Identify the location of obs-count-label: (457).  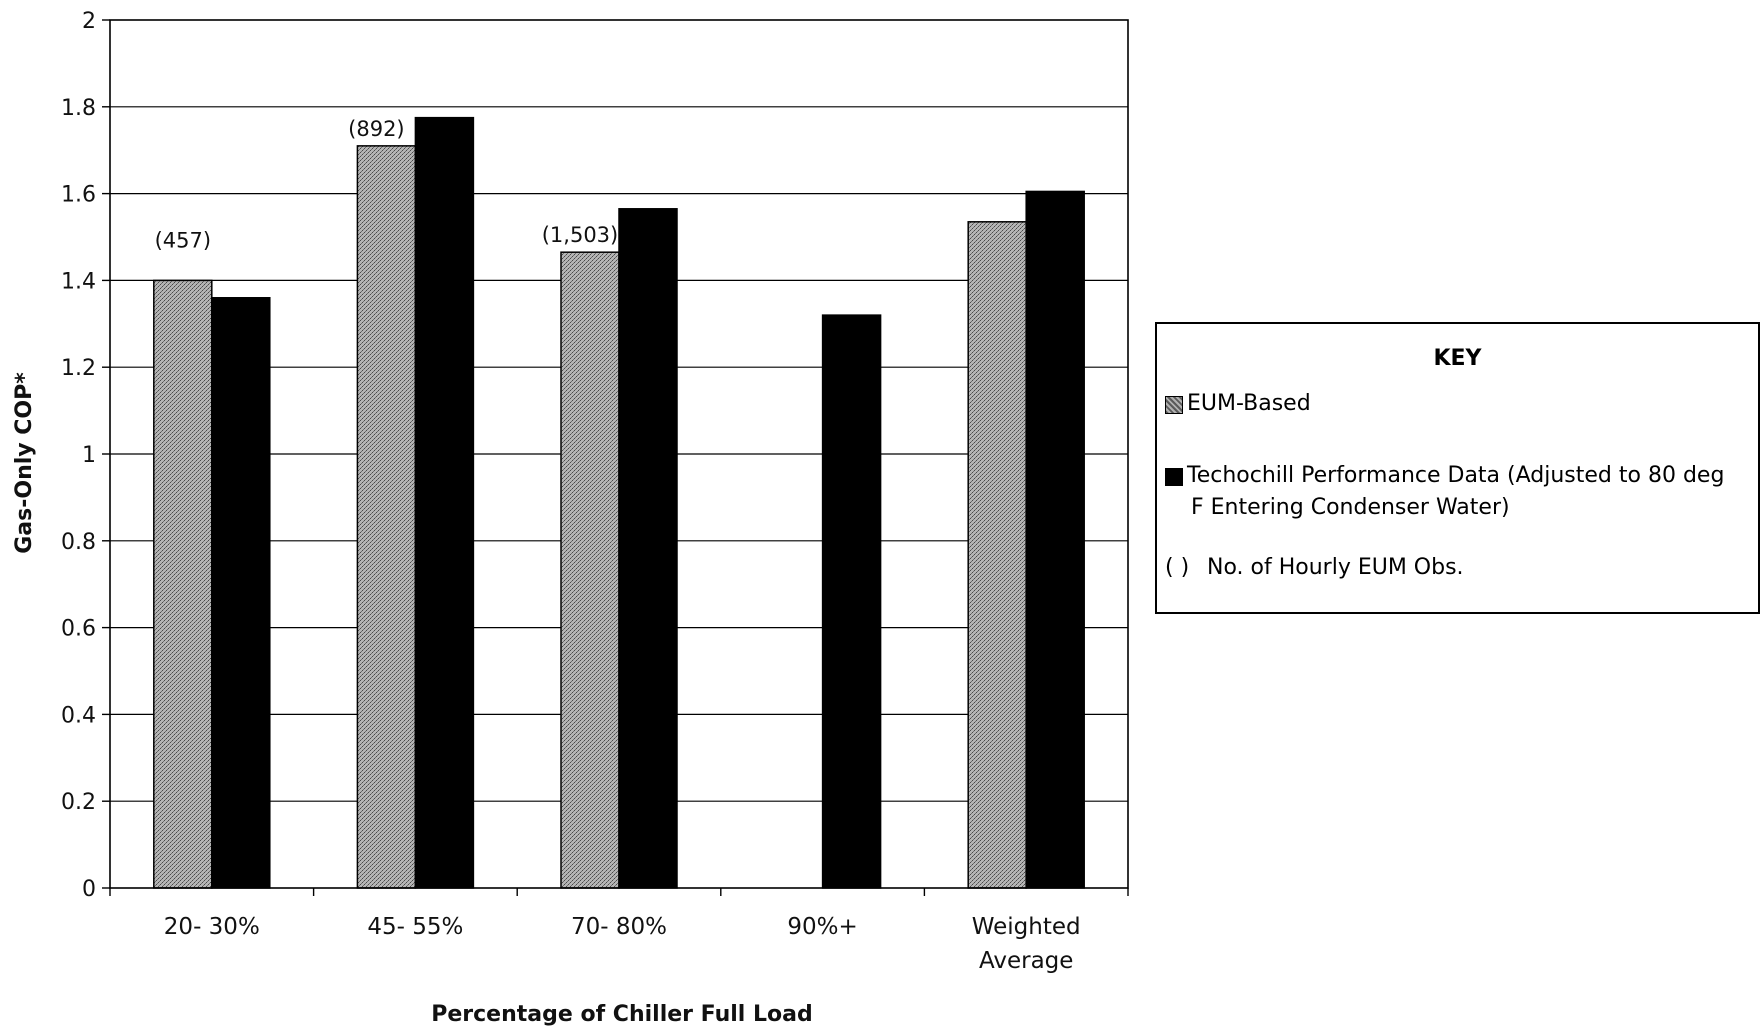
(183, 240).